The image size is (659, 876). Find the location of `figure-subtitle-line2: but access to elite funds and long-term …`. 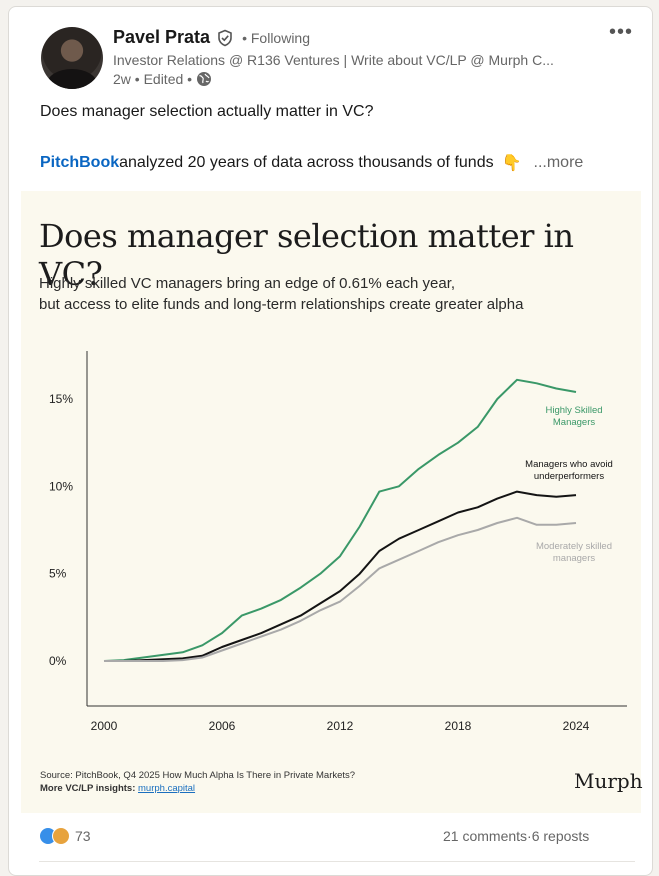

figure-subtitle-line2: but access to elite funds and long-term … is located at coordinates (281, 304).